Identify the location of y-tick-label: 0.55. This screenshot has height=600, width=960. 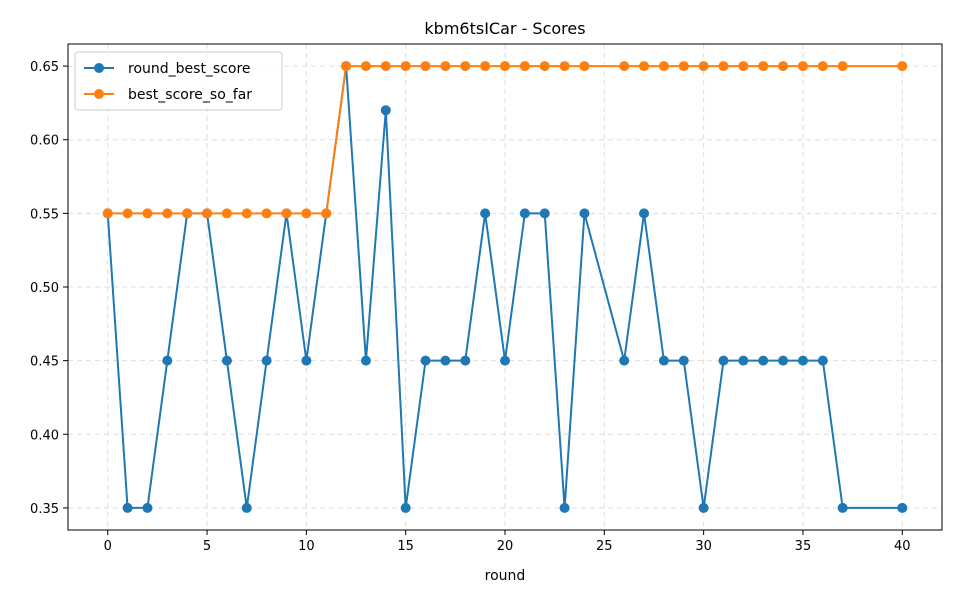
(44, 214).